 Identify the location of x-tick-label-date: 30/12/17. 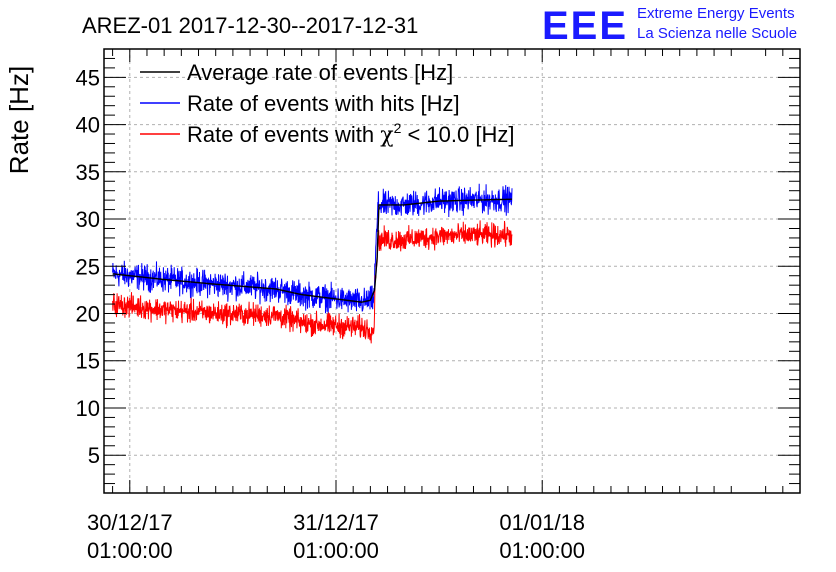
(130, 522).